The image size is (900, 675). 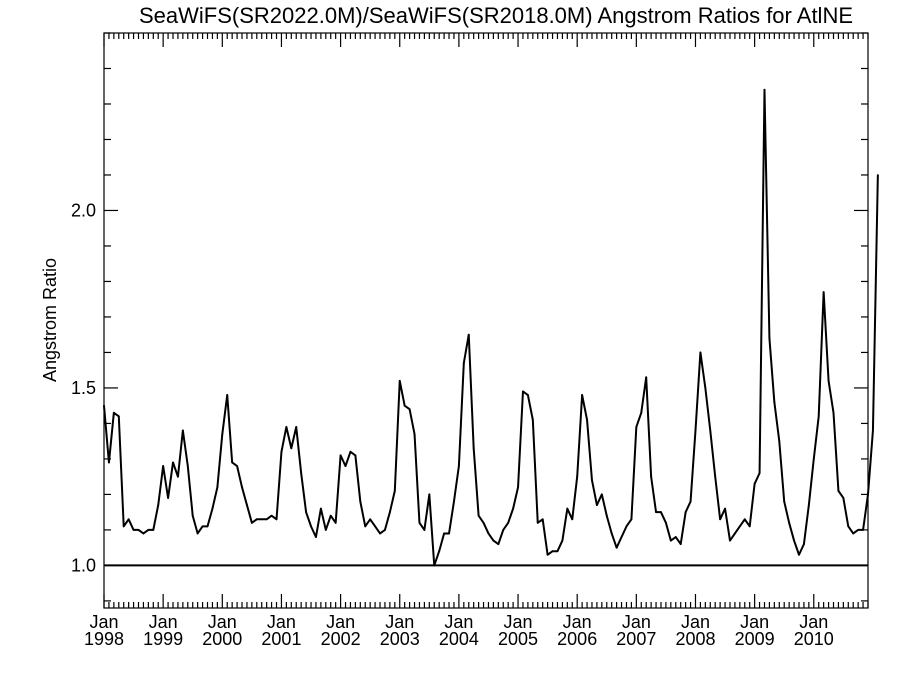 I want to click on y-axis-label: Angstrom Ratio, so click(x=50, y=320).